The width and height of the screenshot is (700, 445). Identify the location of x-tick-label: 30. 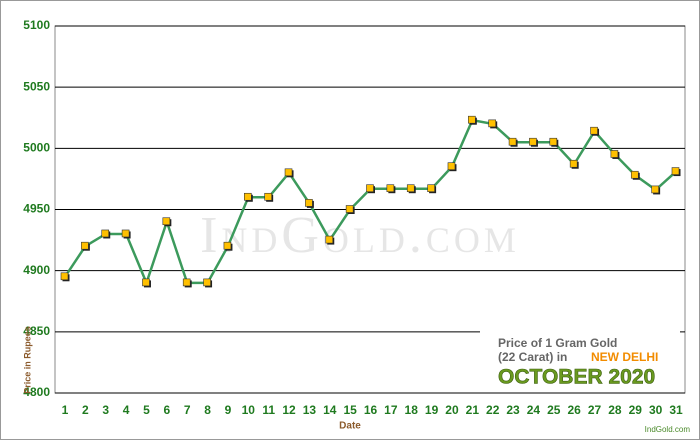
(656, 410).